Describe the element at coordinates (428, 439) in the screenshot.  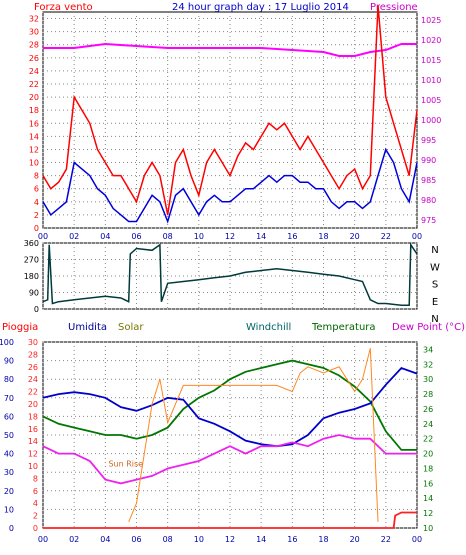
I see `y-temp-tick-label: 22` at that location.